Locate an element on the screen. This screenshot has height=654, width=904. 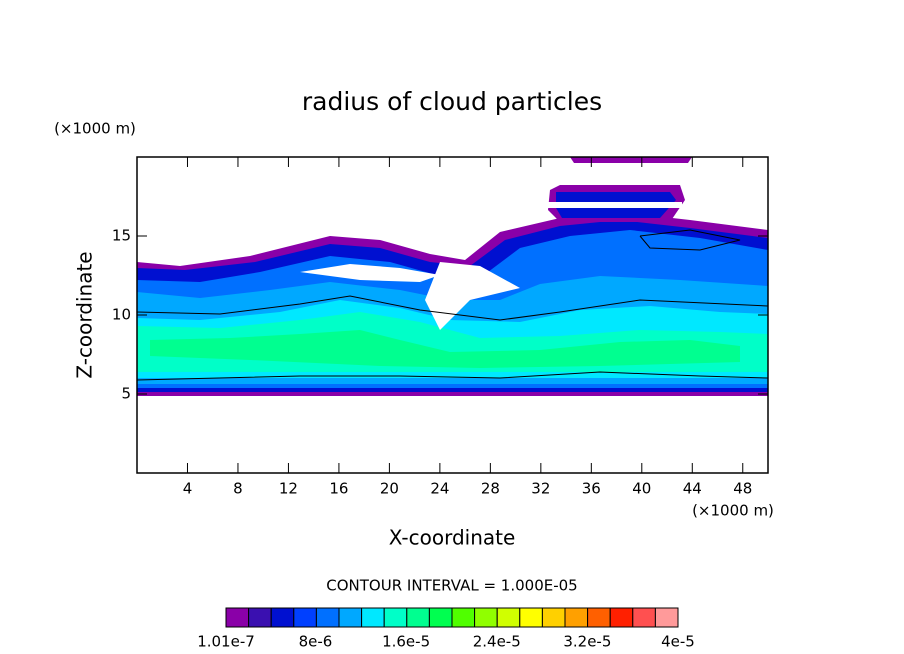
y-tick-label: 10 is located at coordinates (121, 315).